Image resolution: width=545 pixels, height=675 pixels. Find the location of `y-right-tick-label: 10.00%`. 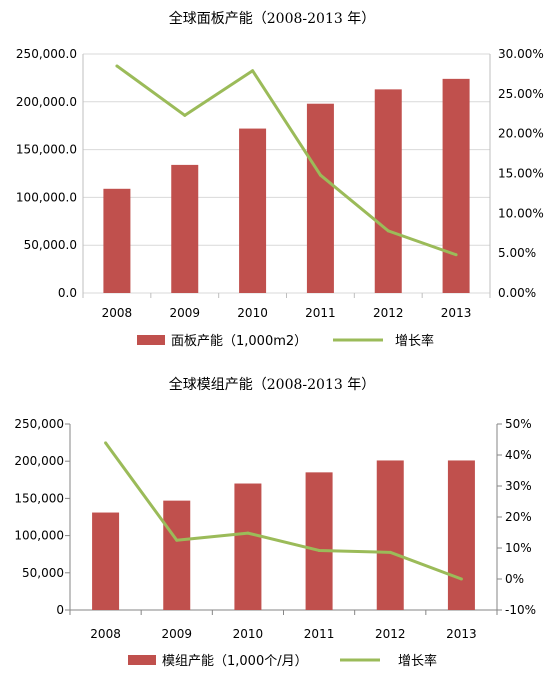

y-right-tick-label: 10.00% is located at coordinates (521, 213).